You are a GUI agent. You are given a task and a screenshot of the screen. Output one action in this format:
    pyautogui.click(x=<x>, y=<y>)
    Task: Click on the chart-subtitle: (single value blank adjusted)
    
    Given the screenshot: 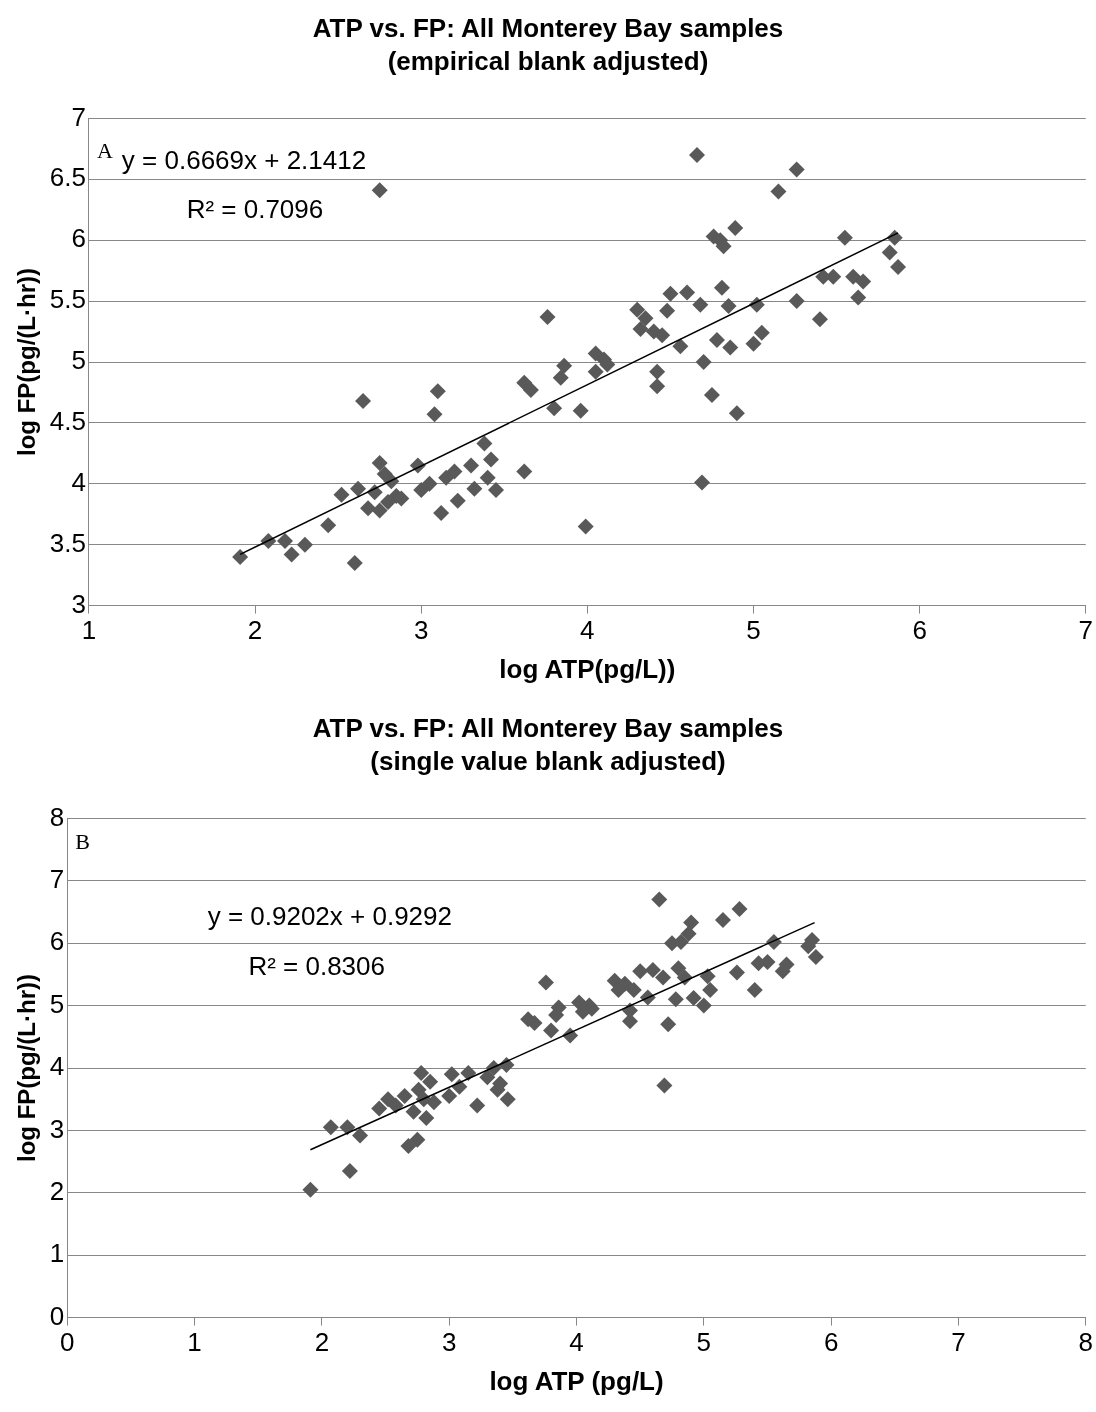 What is the action you would take?
    pyautogui.click(x=548, y=760)
    